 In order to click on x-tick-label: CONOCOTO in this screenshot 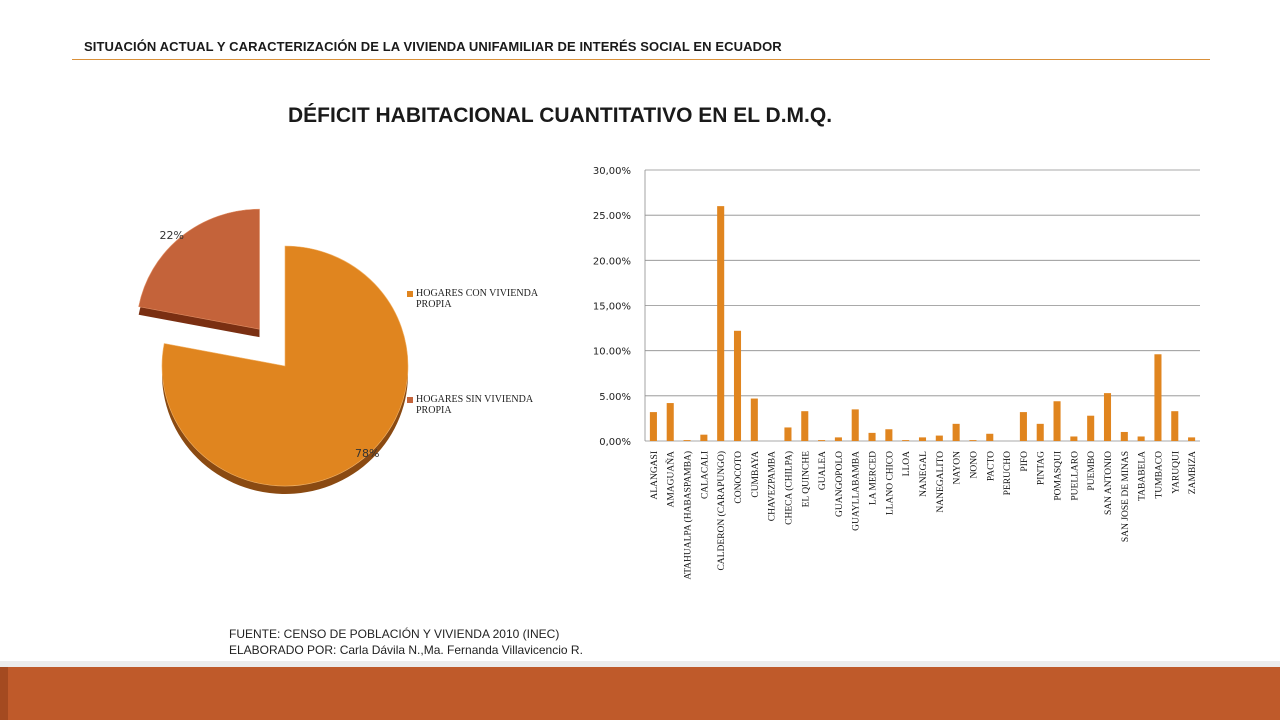, I will do `click(739, 477)`.